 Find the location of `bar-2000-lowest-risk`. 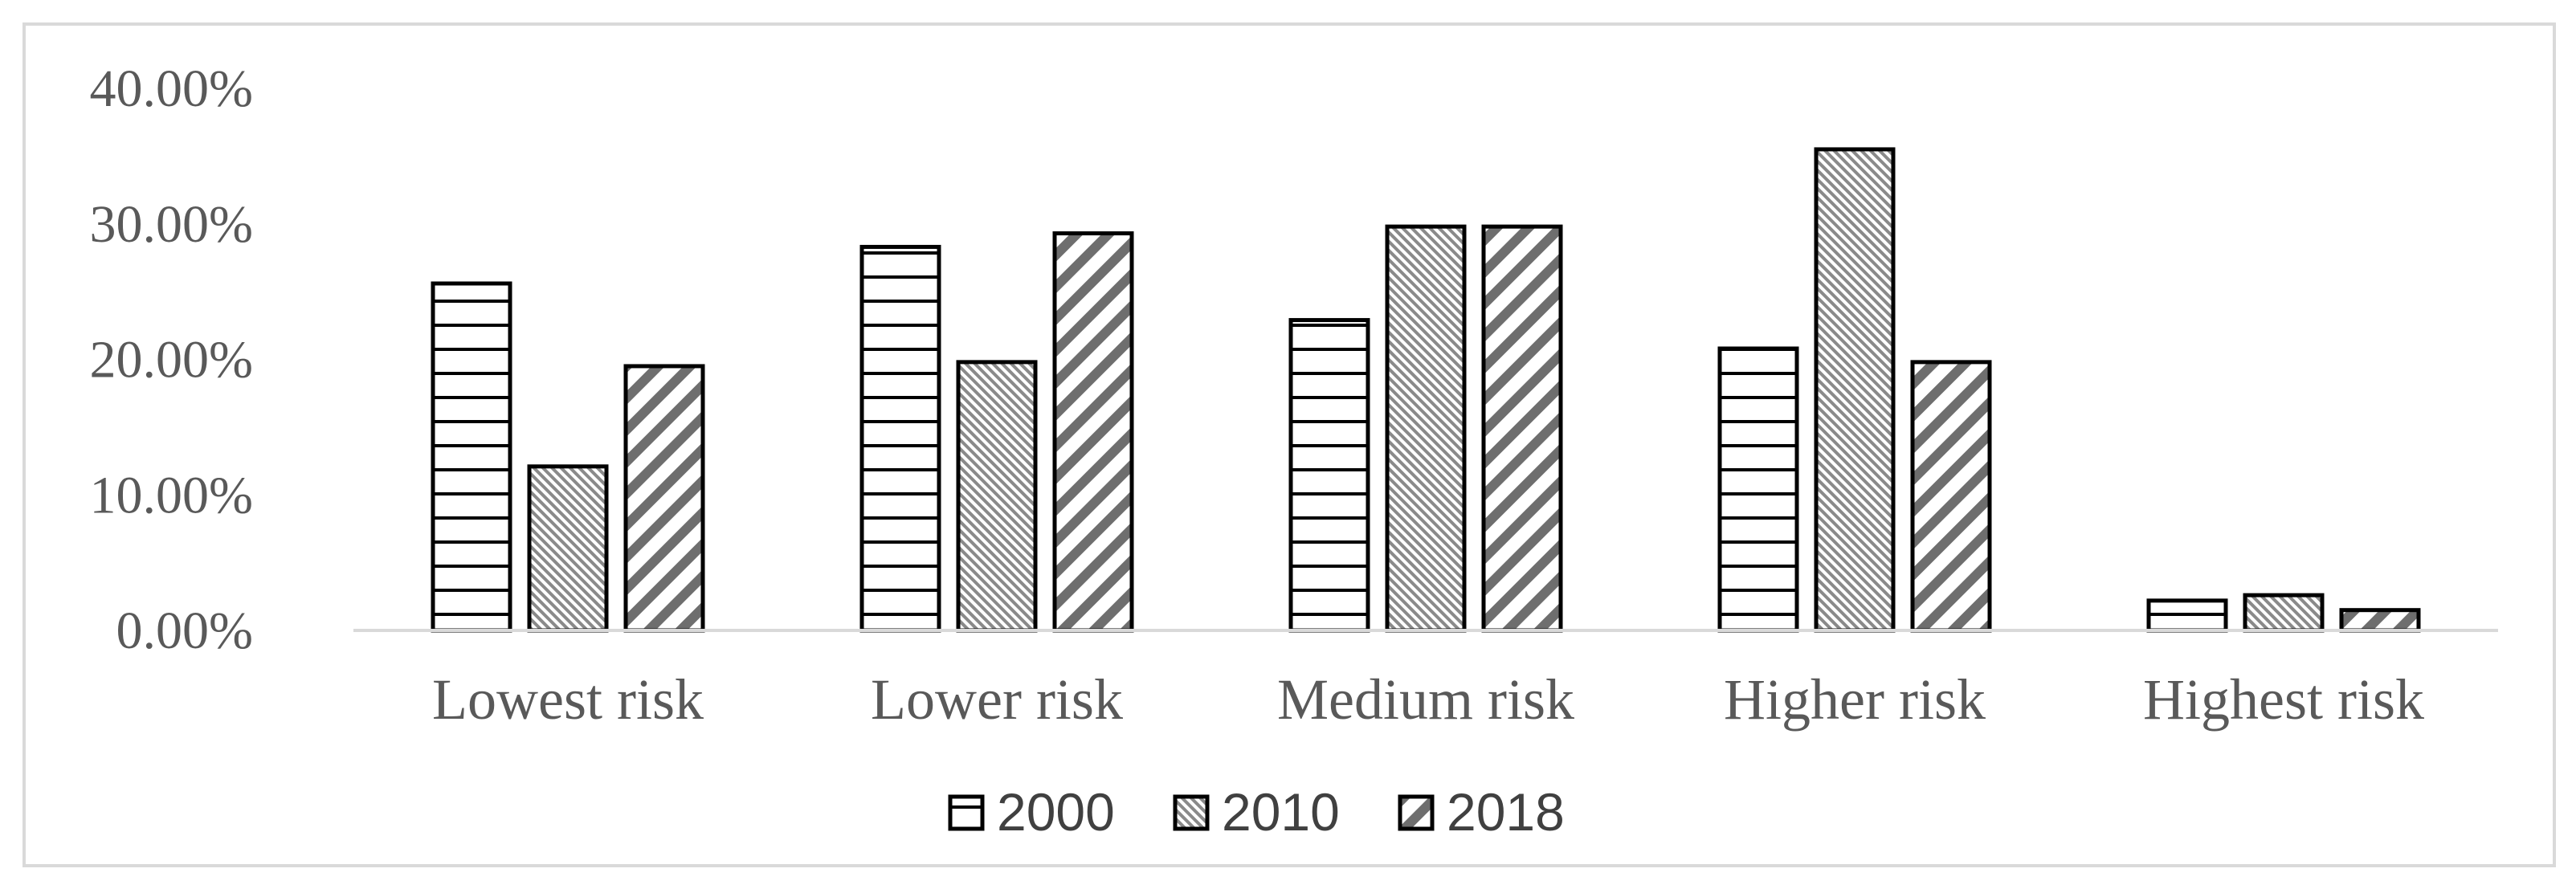

bar-2000-lowest-risk is located at coordinates (471, 457).